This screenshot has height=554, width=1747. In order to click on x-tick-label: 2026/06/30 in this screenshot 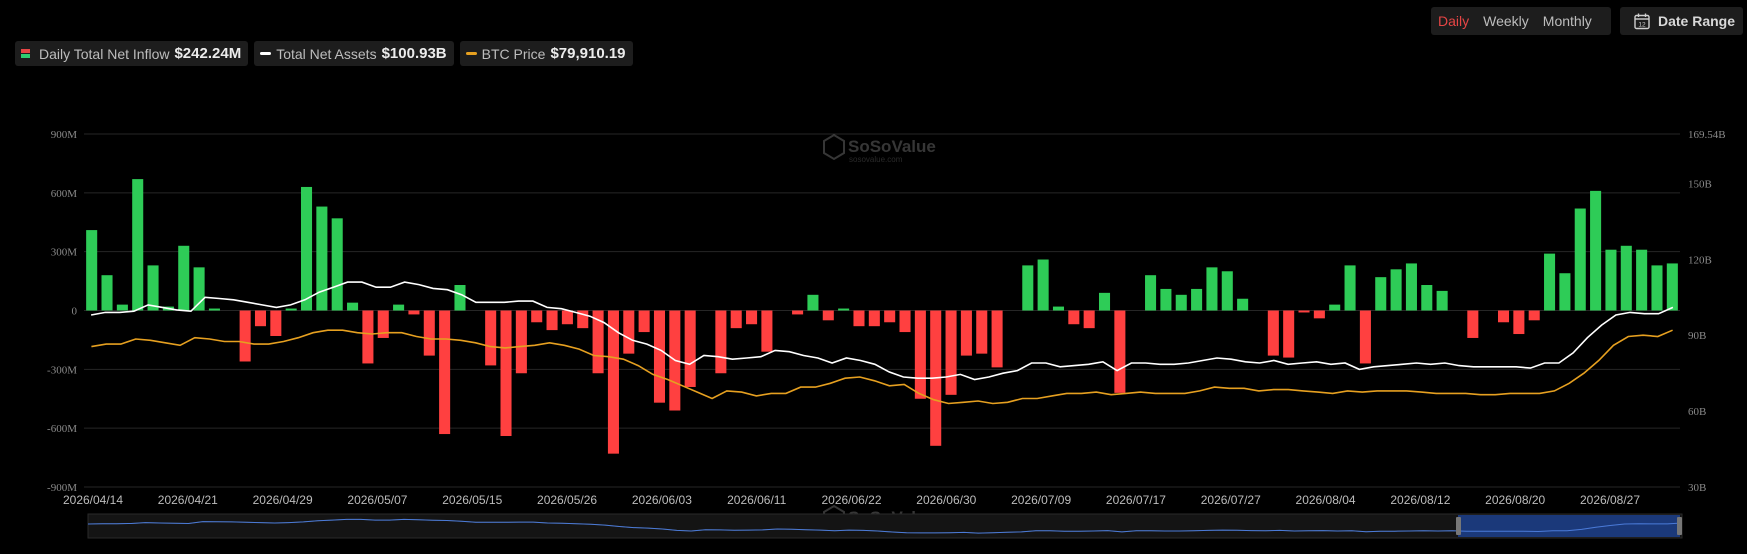, I will do `click(946, 500)`.